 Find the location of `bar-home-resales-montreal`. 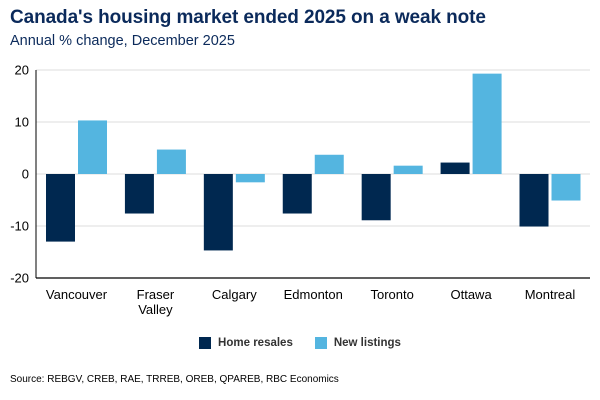

bar-home-resales-montreal is located at coordinates (534, 200).